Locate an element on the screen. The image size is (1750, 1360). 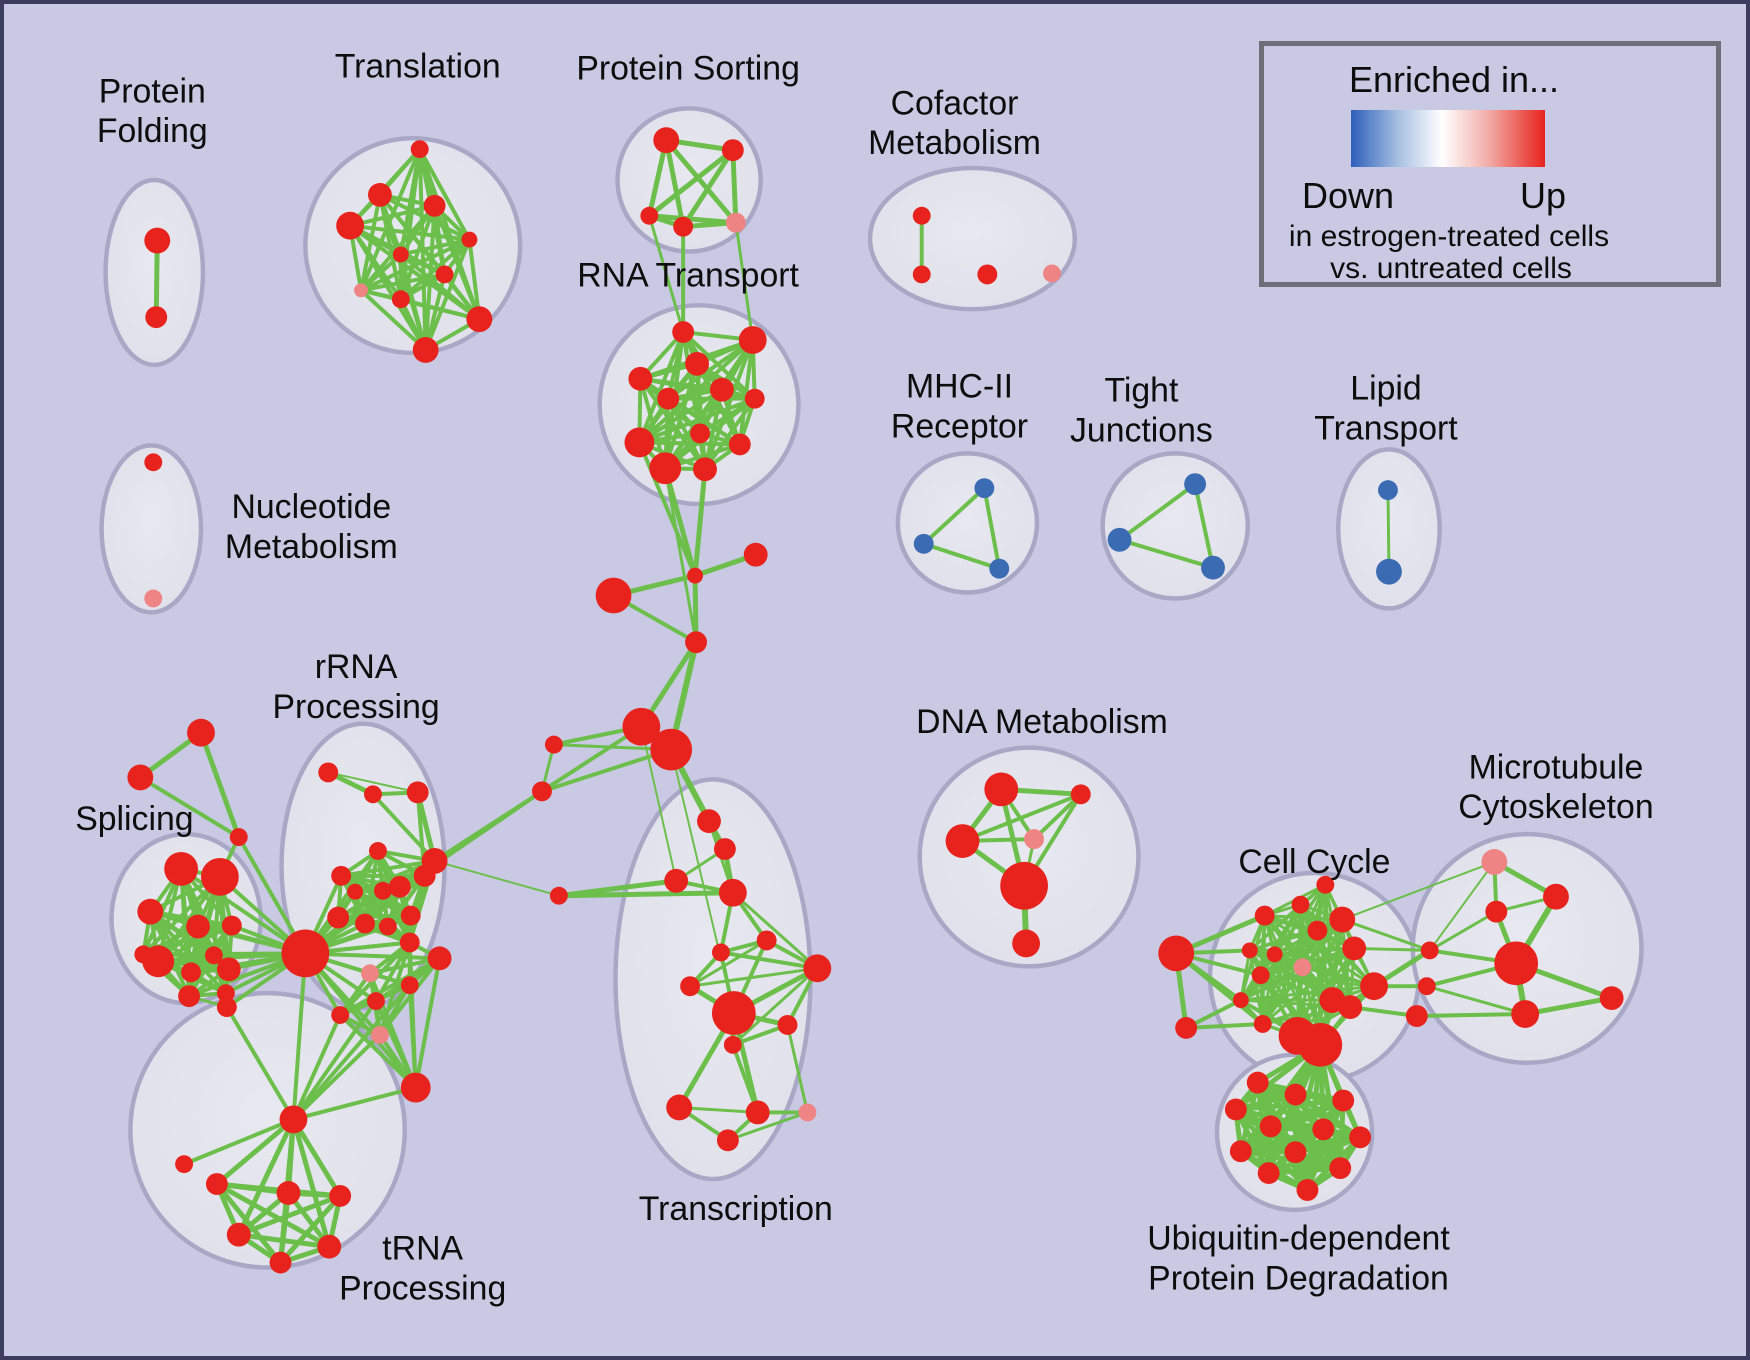
node-ccBig2 is located at coordinates (1320, 1044).